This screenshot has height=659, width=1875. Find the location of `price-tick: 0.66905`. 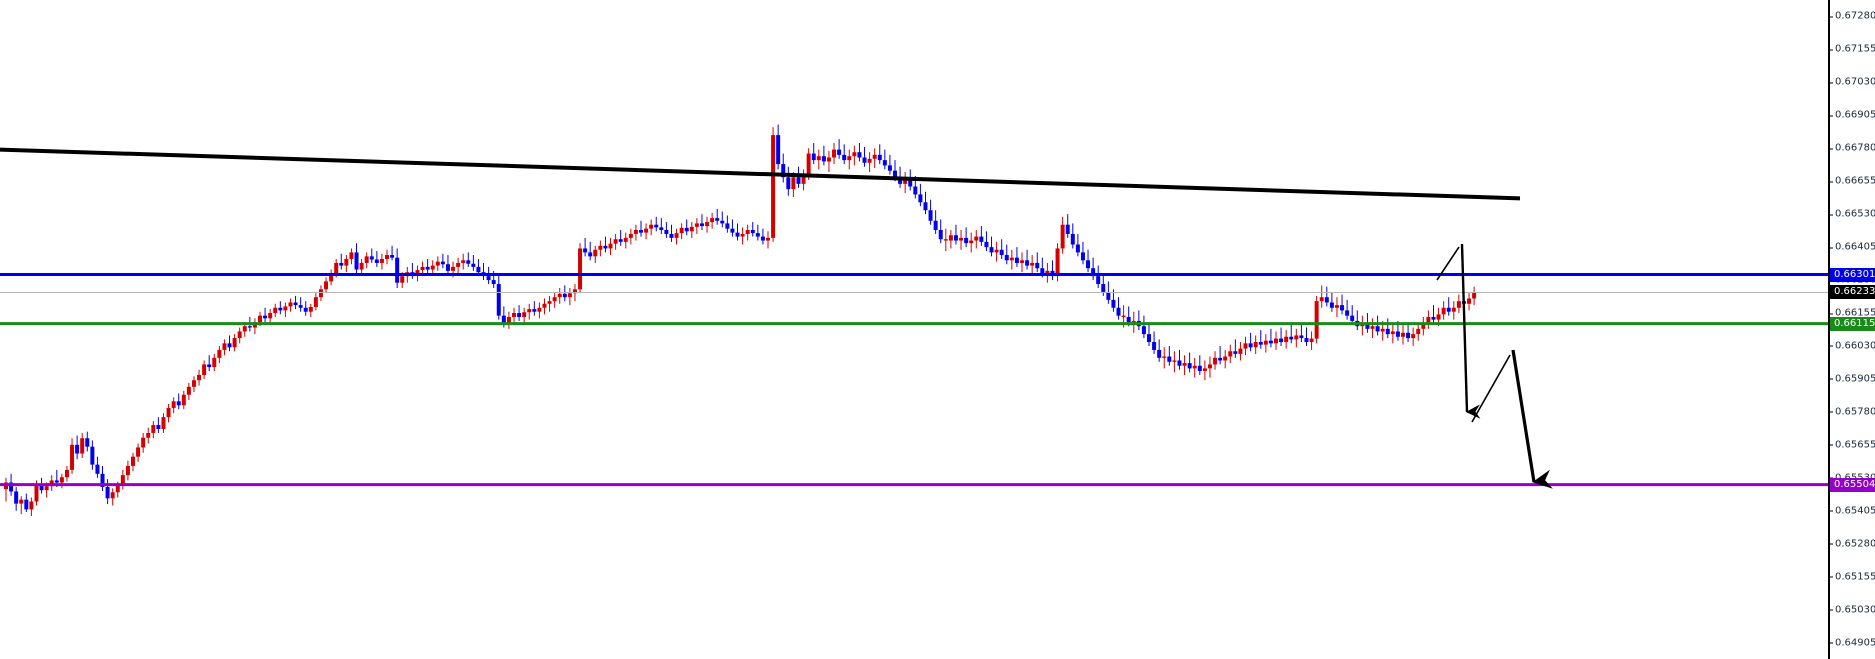

price-tick: 0.66905 is located at coordinates (1852, 115).